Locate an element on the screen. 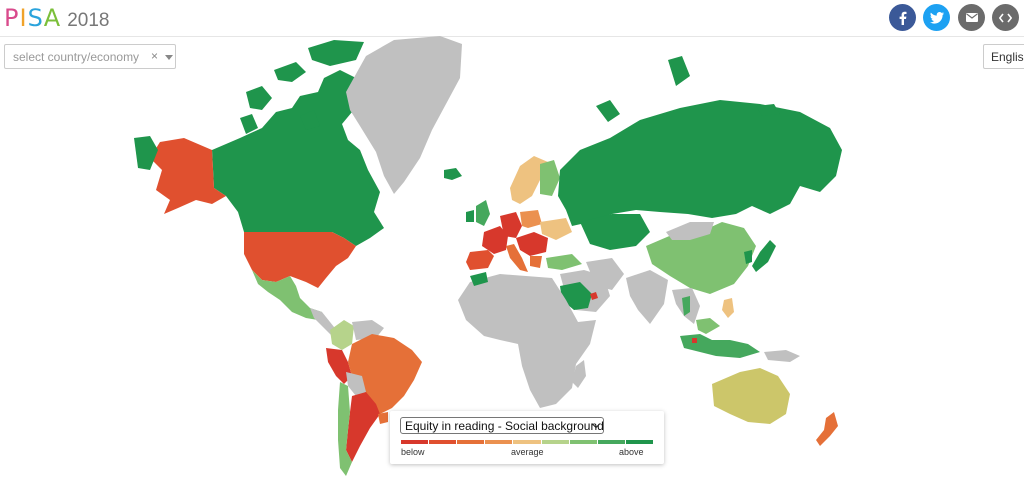 Image resolution: width=1024 pixels, height=488 pixels. region-iceland is located at coordinates (453, 174).